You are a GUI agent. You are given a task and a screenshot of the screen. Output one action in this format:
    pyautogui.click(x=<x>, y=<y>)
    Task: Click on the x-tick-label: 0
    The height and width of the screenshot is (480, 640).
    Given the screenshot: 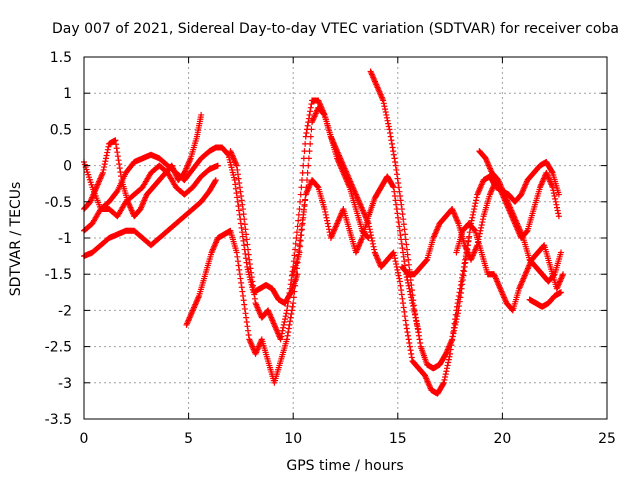 What is the action you would take?
    pyautogui.click(x=84, y=439)
    